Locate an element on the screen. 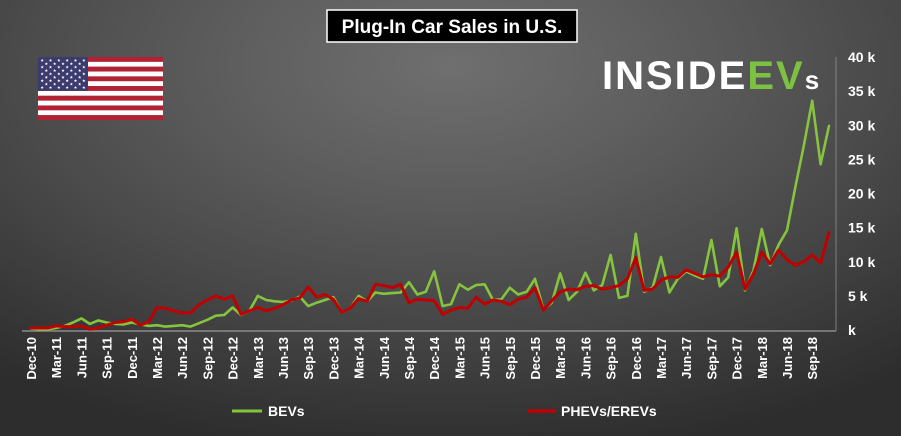 The image size is (901, 436). x-tick-label: Jun-18 is located at coordinates (787, 358).